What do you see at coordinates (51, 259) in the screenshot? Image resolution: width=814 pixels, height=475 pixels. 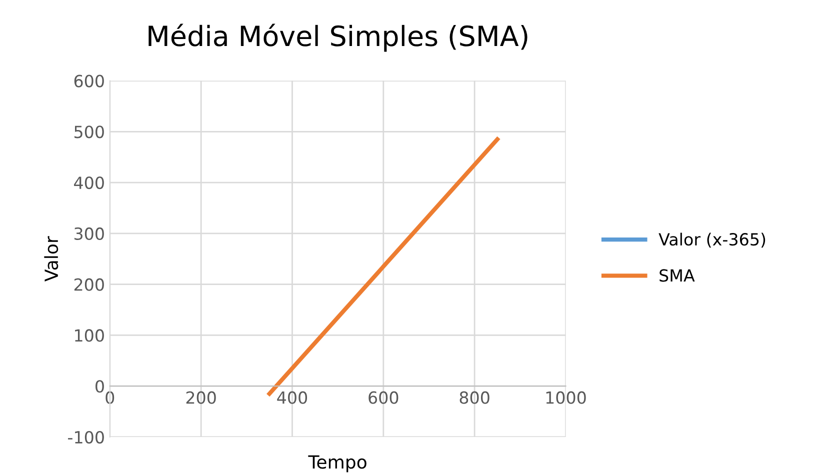 I see `y-axis-title: Valor` at bounding box center [51, 259].